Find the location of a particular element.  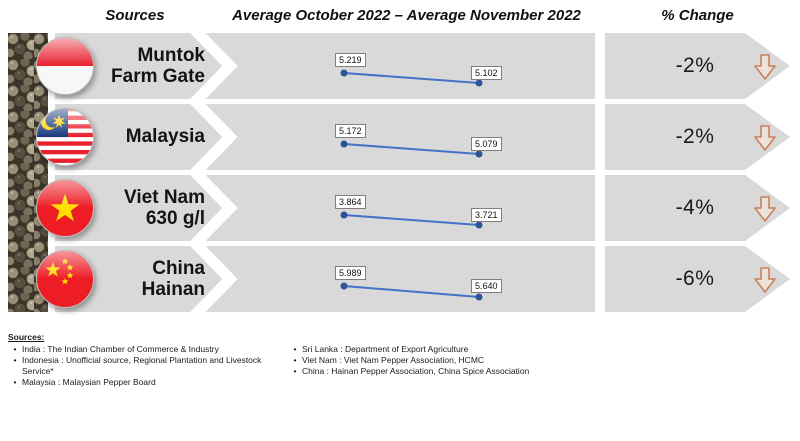

row-label-line2: Farm Gate is located at coordinates (158, 76).